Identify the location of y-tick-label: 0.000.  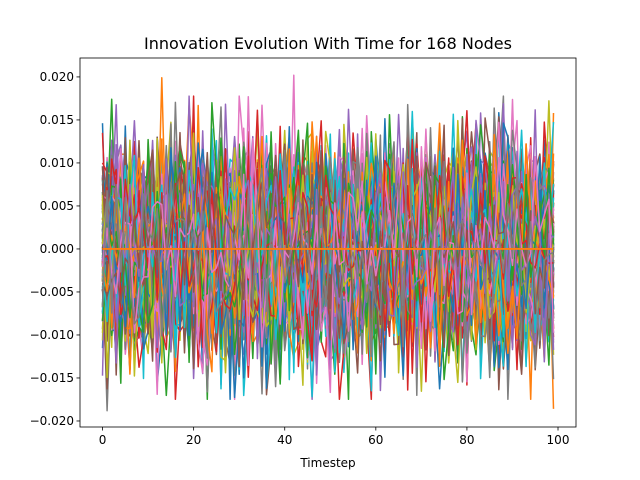
(57, 249).